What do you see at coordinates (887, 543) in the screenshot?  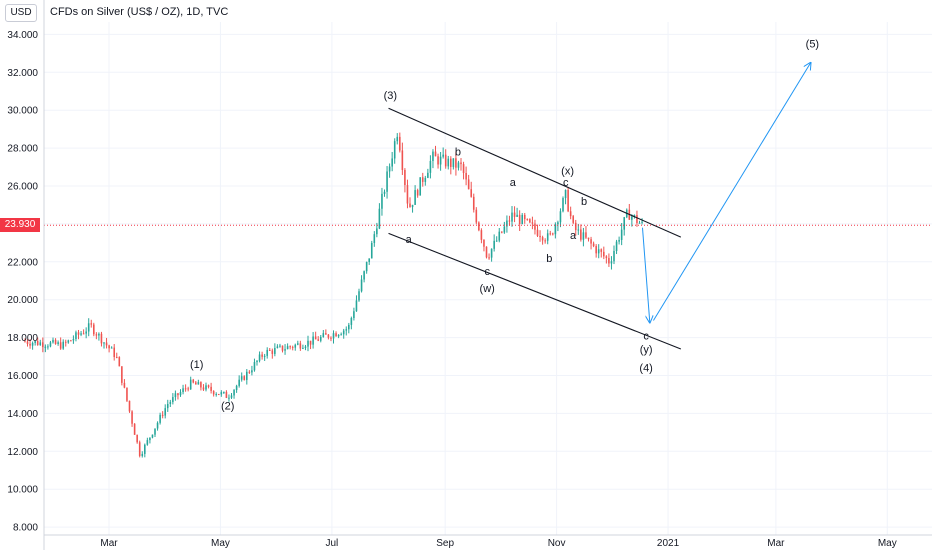 I see `x-tick-label: May` at bounding box center [887, 543].